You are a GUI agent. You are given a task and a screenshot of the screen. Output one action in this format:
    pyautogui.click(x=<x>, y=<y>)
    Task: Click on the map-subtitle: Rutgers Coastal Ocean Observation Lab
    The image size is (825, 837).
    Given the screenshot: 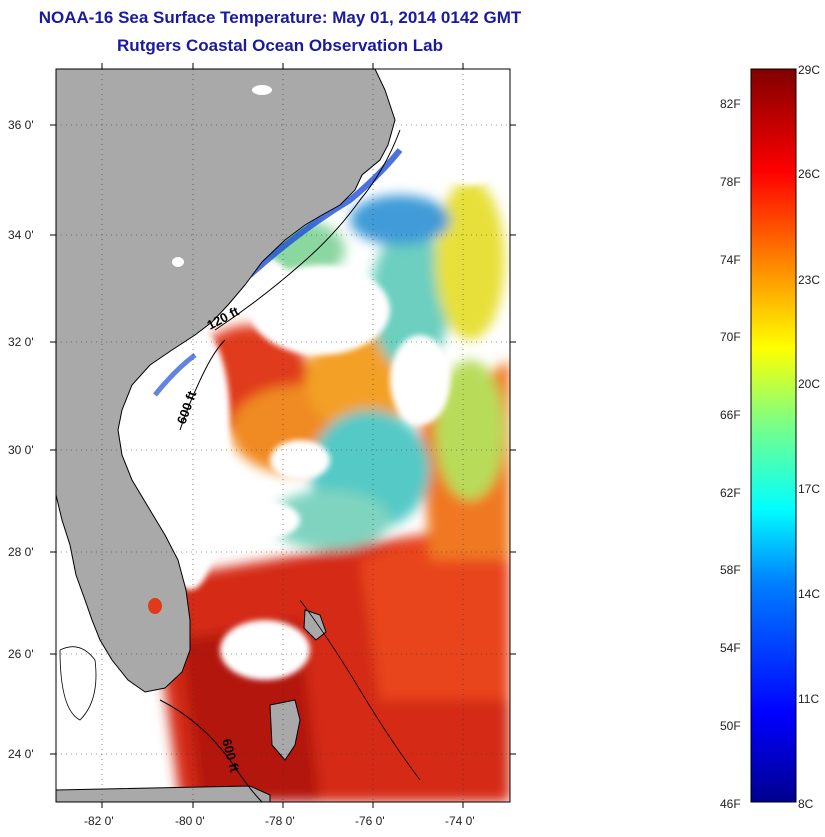 What is the action you would take?
    pyautogui.click(x=280, y=45)
    